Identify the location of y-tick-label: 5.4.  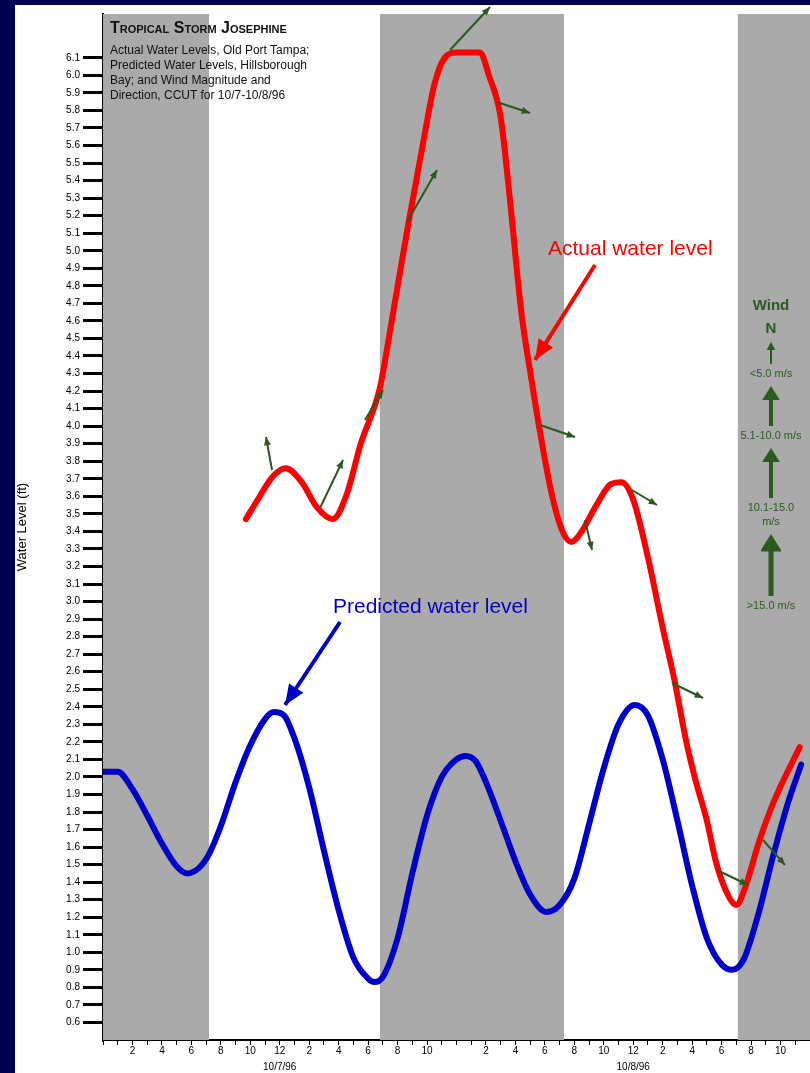
(73, 180).